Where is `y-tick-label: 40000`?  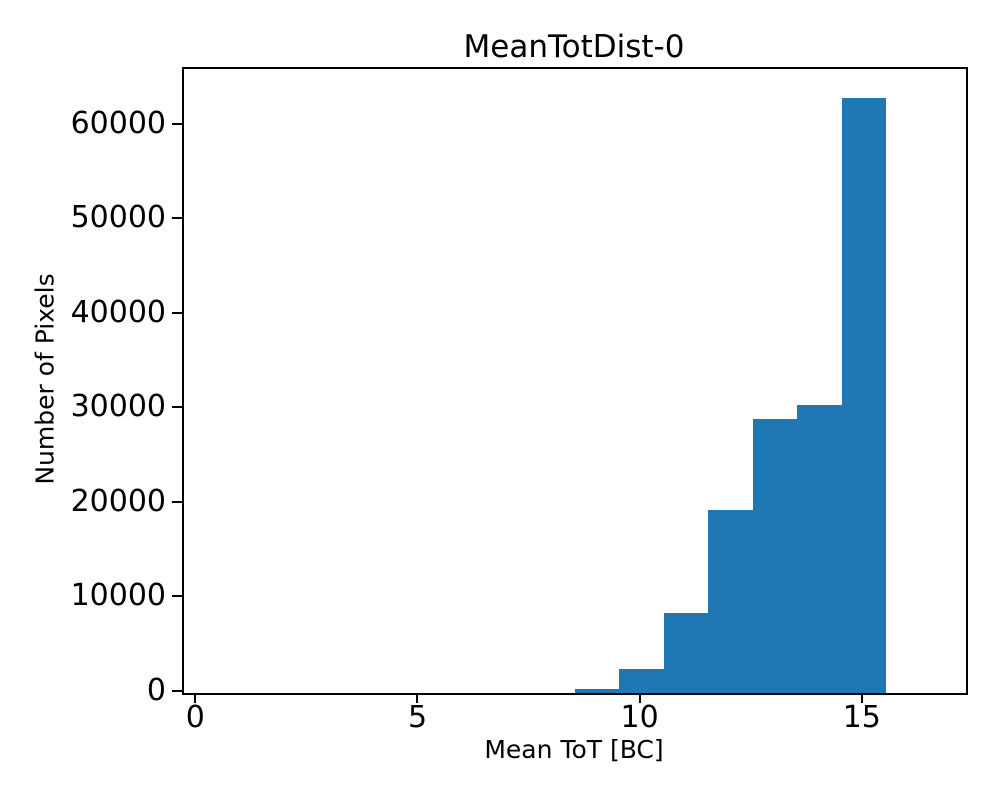 y-tick-label: 40000 is located at coordinates (118, 312).